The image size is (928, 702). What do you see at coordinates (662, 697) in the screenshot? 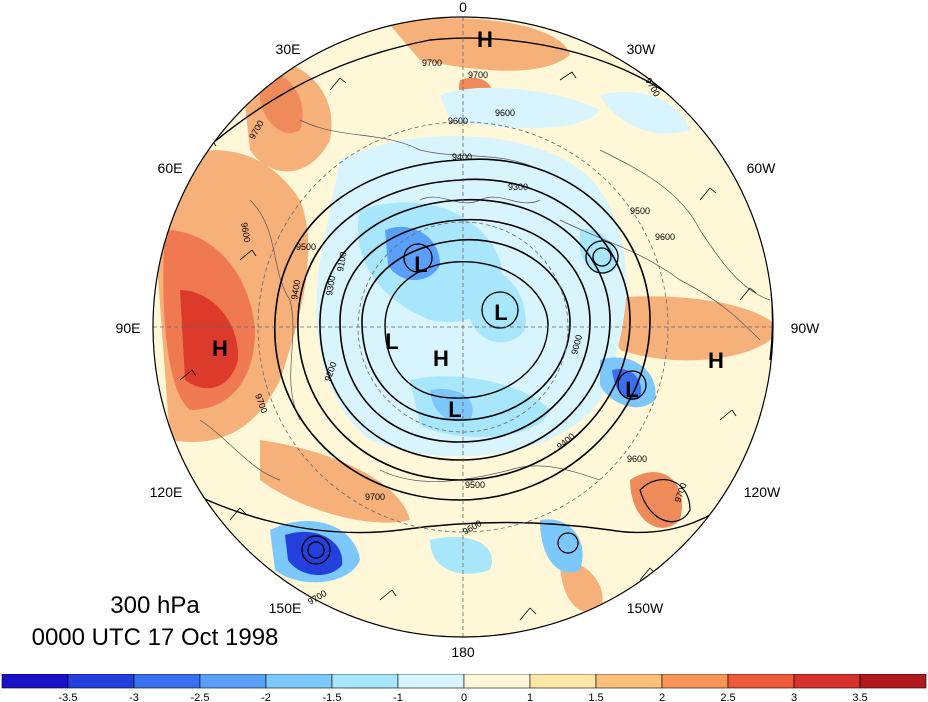
I see `colorbar-tick-label: 2` at bounding box center [662, 697].